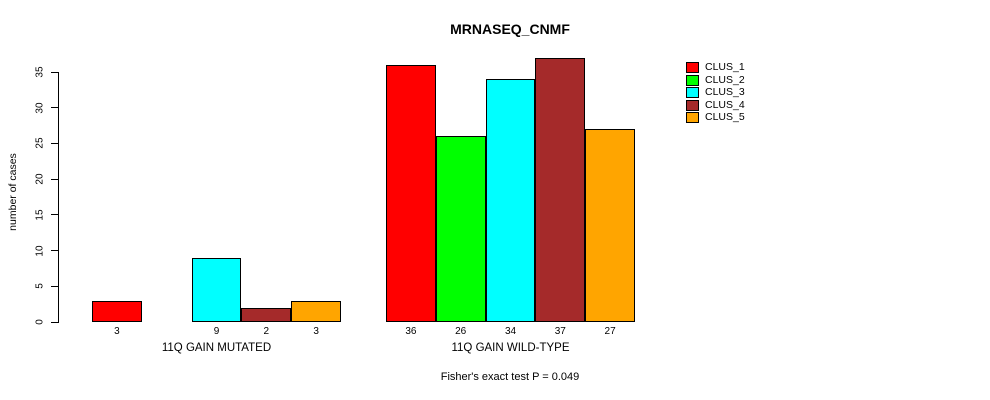  I want to click on y-tick-label-30: 30, so click(40, 108).